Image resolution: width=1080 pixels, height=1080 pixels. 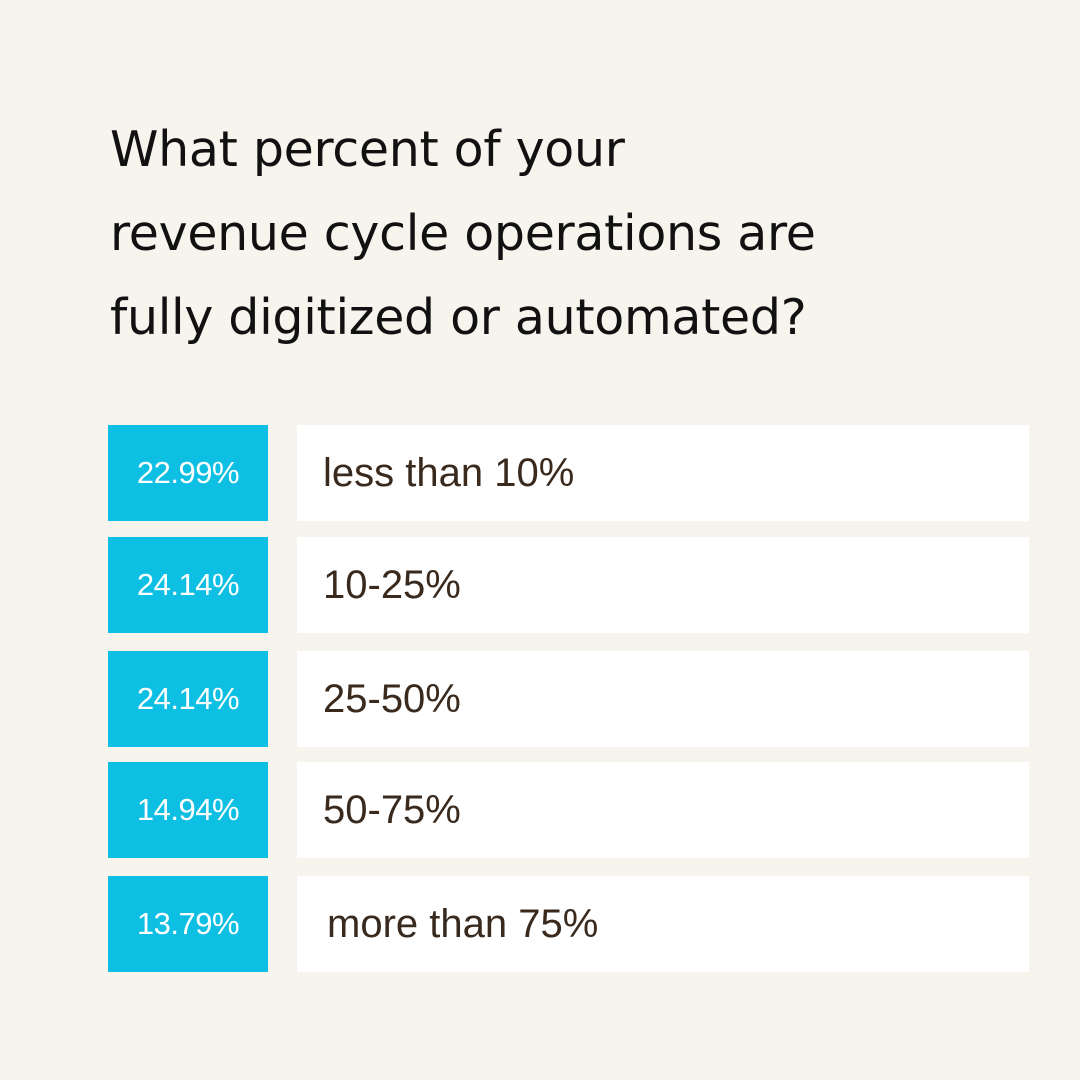 I want to click on answer-label: 50-75%, so click(x=392, y=810).